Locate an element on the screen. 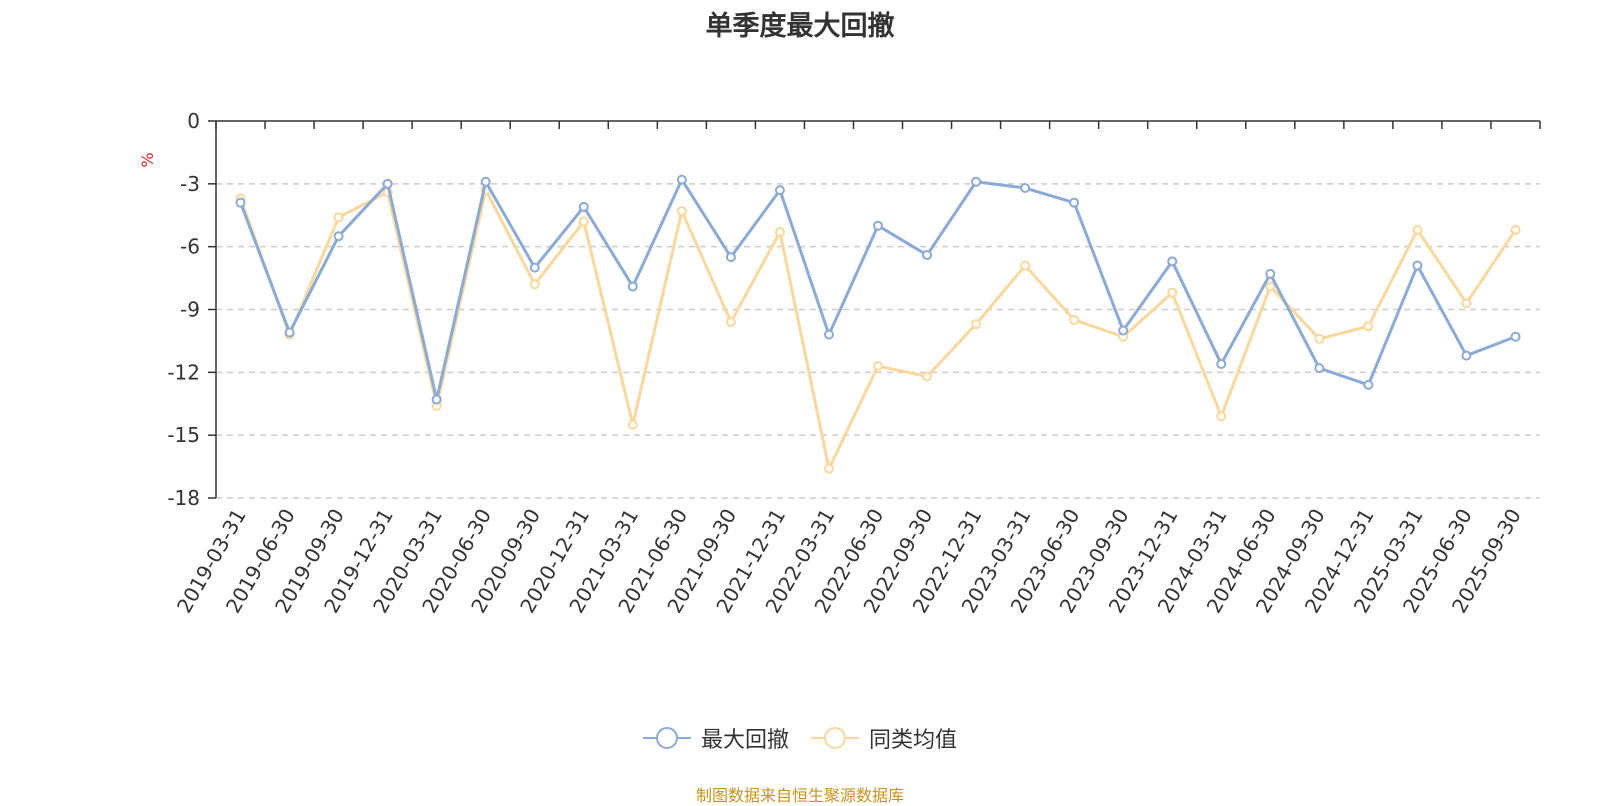 The width and height of the screenshot is (1600, 806). legend-item-series-2: 同类均值 is located at coordinates (884, 738).